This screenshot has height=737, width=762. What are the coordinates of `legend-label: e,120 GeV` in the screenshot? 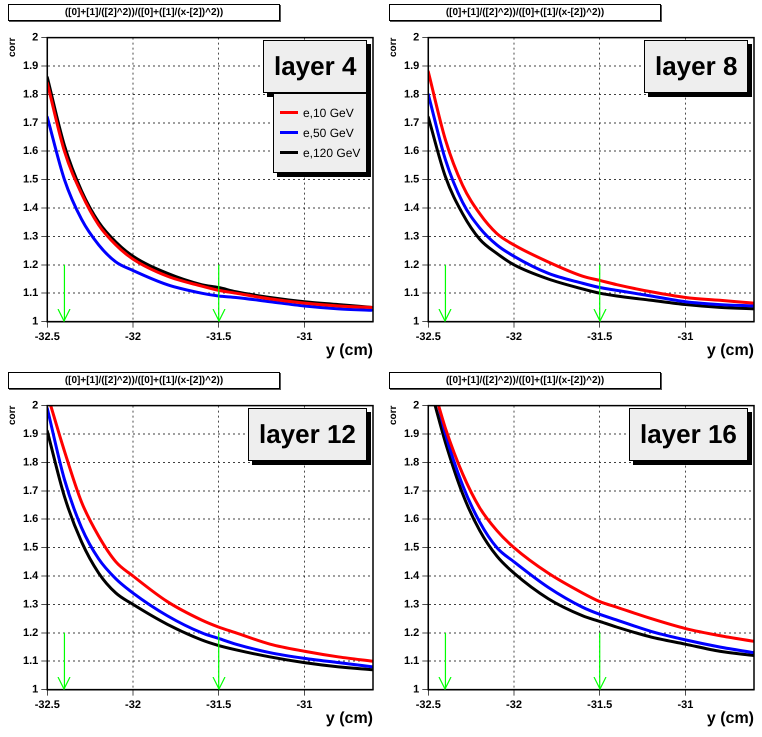 It's located at (331, 153).